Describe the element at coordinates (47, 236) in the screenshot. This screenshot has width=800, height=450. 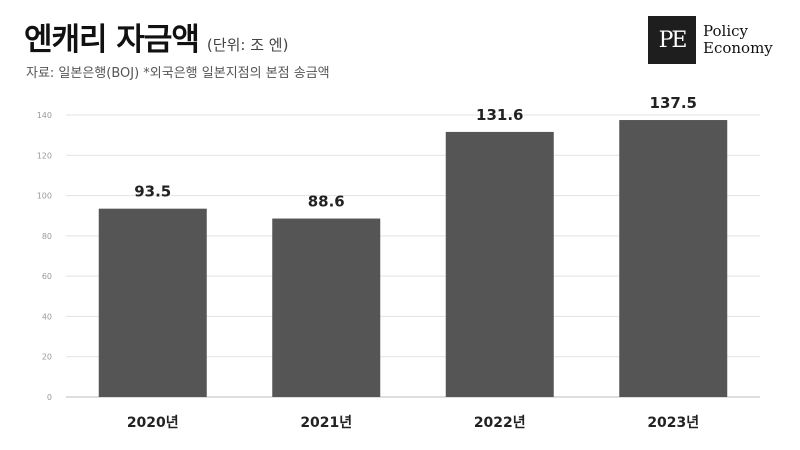
I see `y-tick-label-80: 80` at that location.